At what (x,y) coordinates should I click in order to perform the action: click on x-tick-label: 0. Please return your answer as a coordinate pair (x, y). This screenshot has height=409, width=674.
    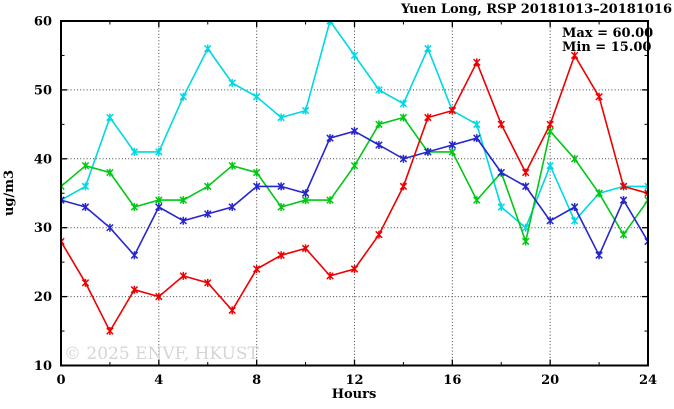
    Looking at the image, I should click on (60, 380).